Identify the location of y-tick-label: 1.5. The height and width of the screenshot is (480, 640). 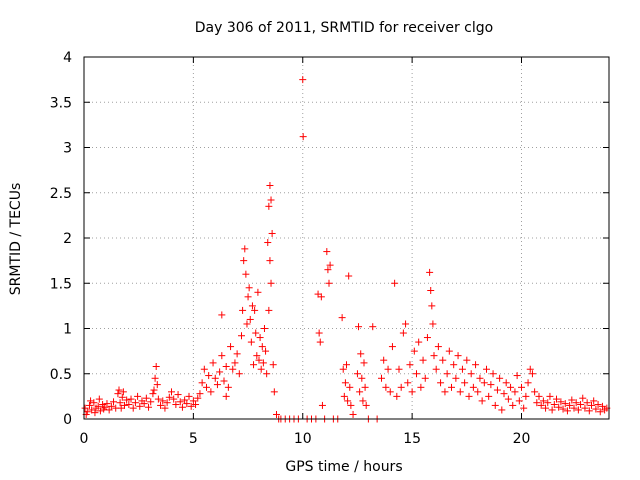
(61, 284).